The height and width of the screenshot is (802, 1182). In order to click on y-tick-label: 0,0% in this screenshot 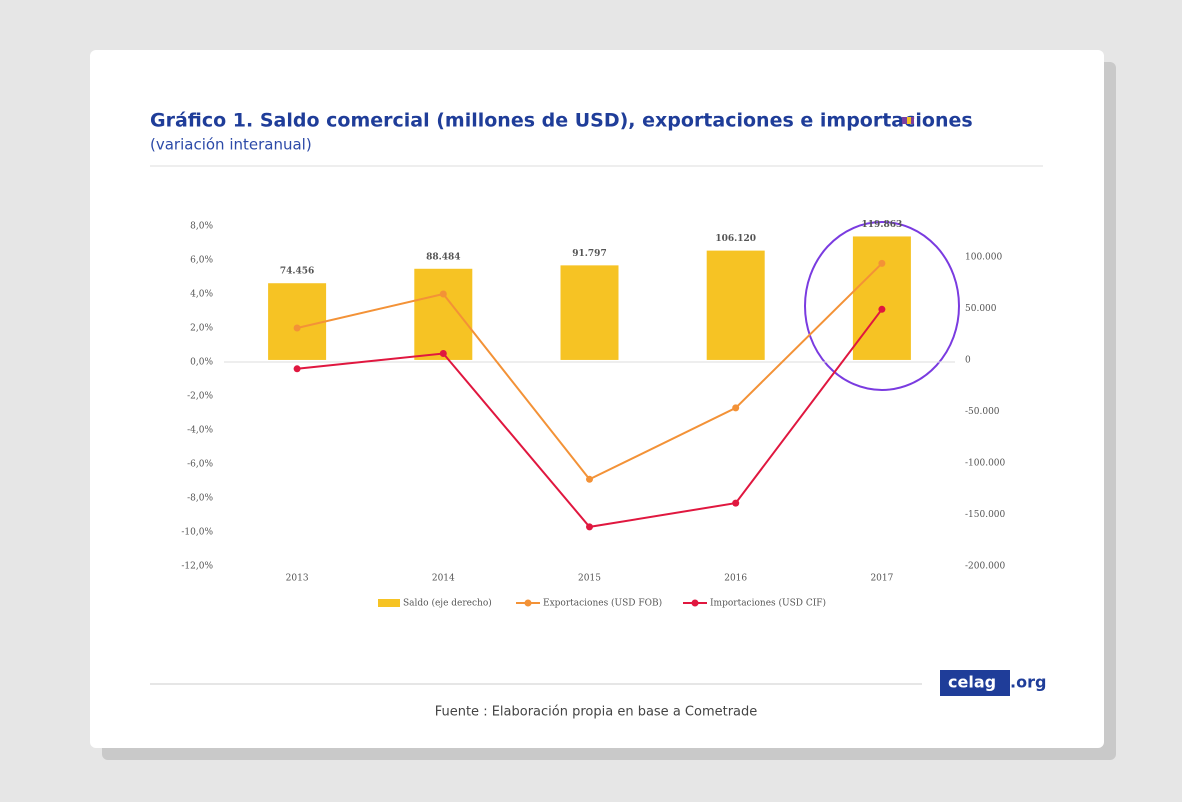, I will do `click(201, 363)`.